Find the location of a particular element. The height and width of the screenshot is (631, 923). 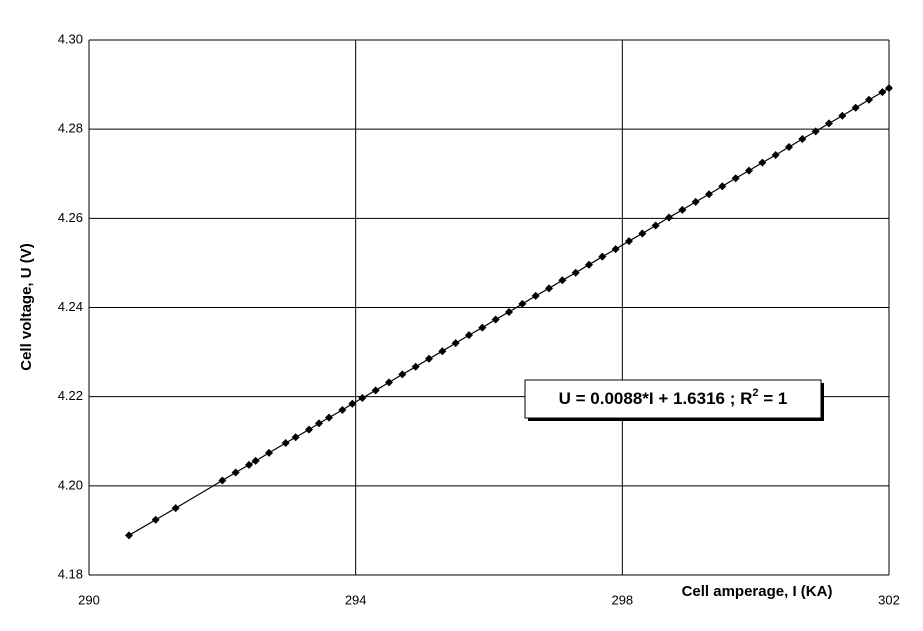

annotation: U = 0.0088*I + 1.6316 ; R2 = 1 is located at coordinates (673, 398).